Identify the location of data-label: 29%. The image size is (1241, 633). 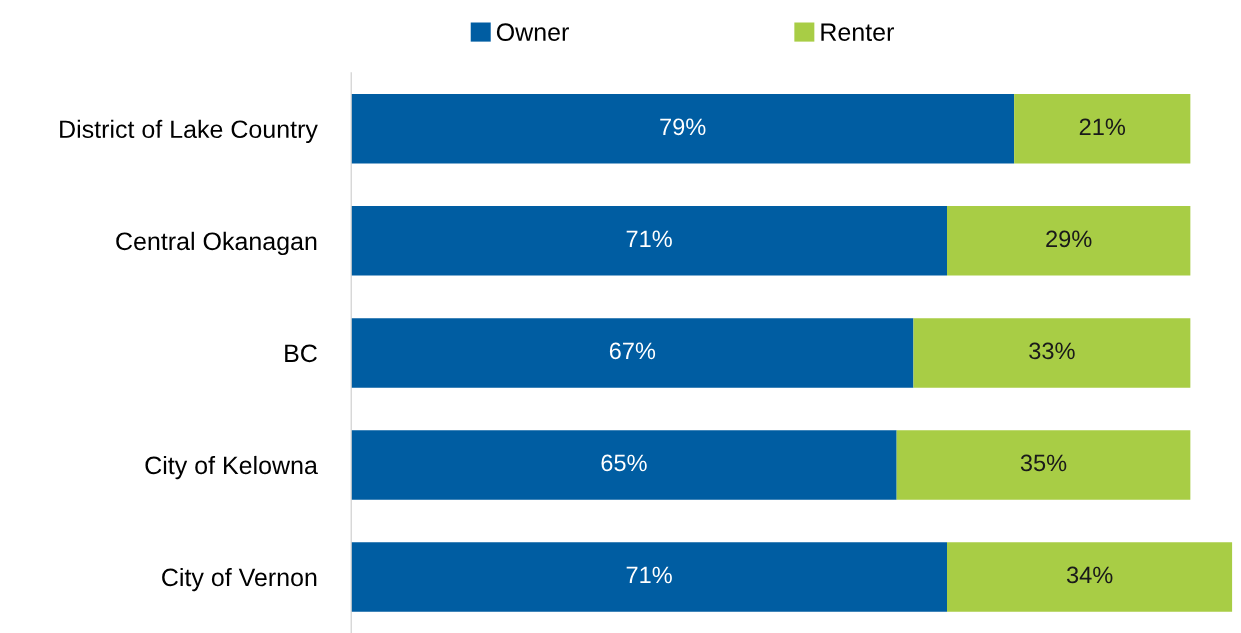
(1069, 239).